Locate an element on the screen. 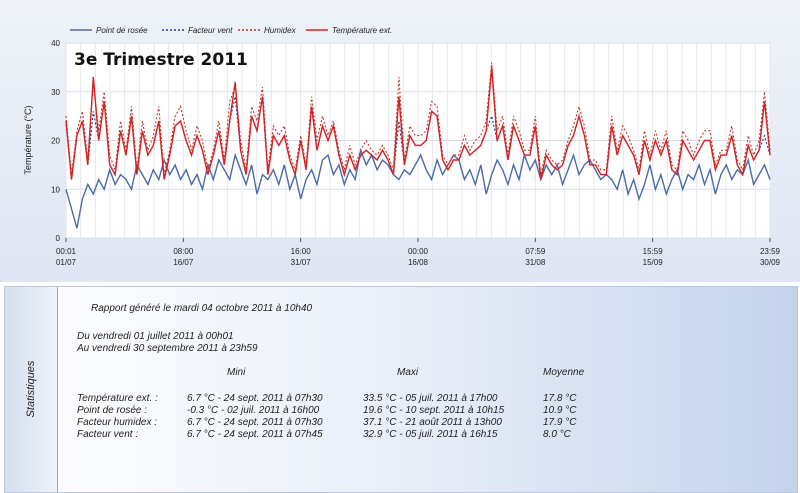 Image resolution: width=800 pixels, height=493 pixels. x-tick-time: 08:00 is located at coordinates (183, 251).